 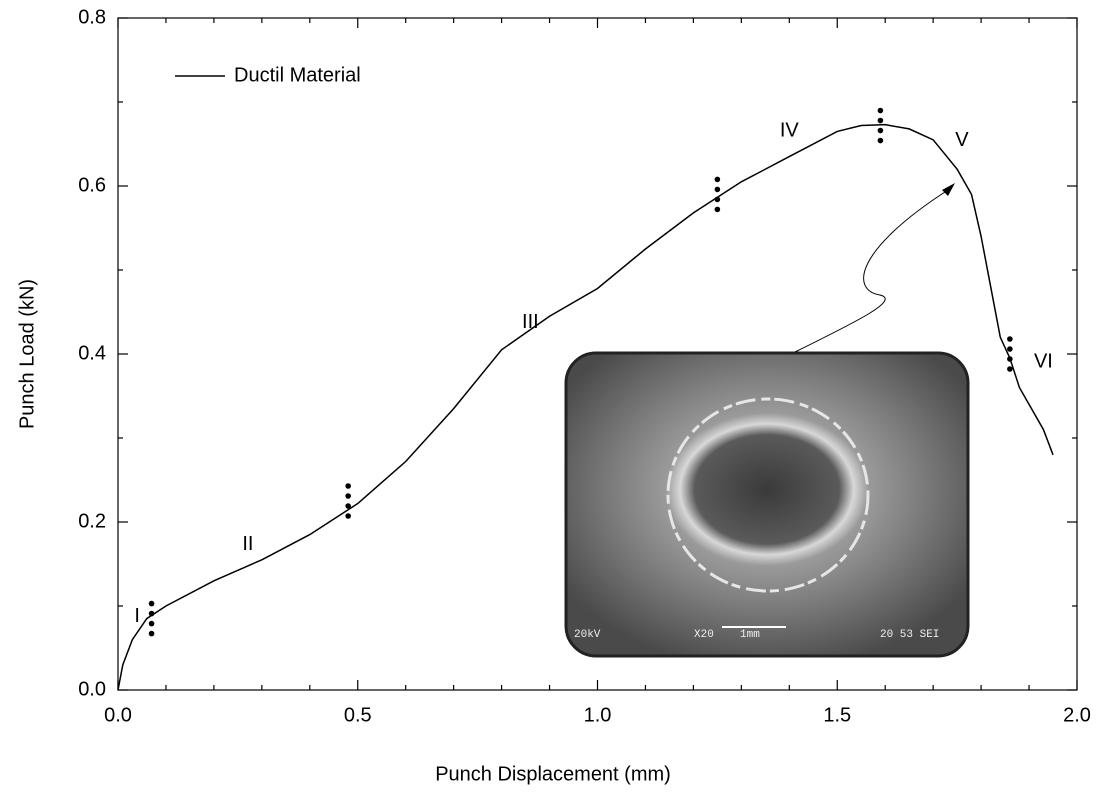 I want to click on stage-label: II, so click(x=247, y=544).